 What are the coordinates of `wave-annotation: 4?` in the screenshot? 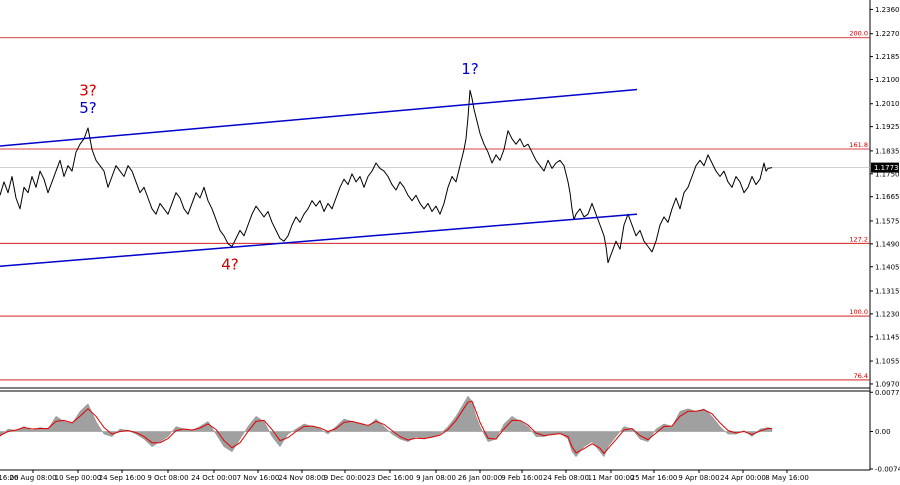 It's located at (230, 264).